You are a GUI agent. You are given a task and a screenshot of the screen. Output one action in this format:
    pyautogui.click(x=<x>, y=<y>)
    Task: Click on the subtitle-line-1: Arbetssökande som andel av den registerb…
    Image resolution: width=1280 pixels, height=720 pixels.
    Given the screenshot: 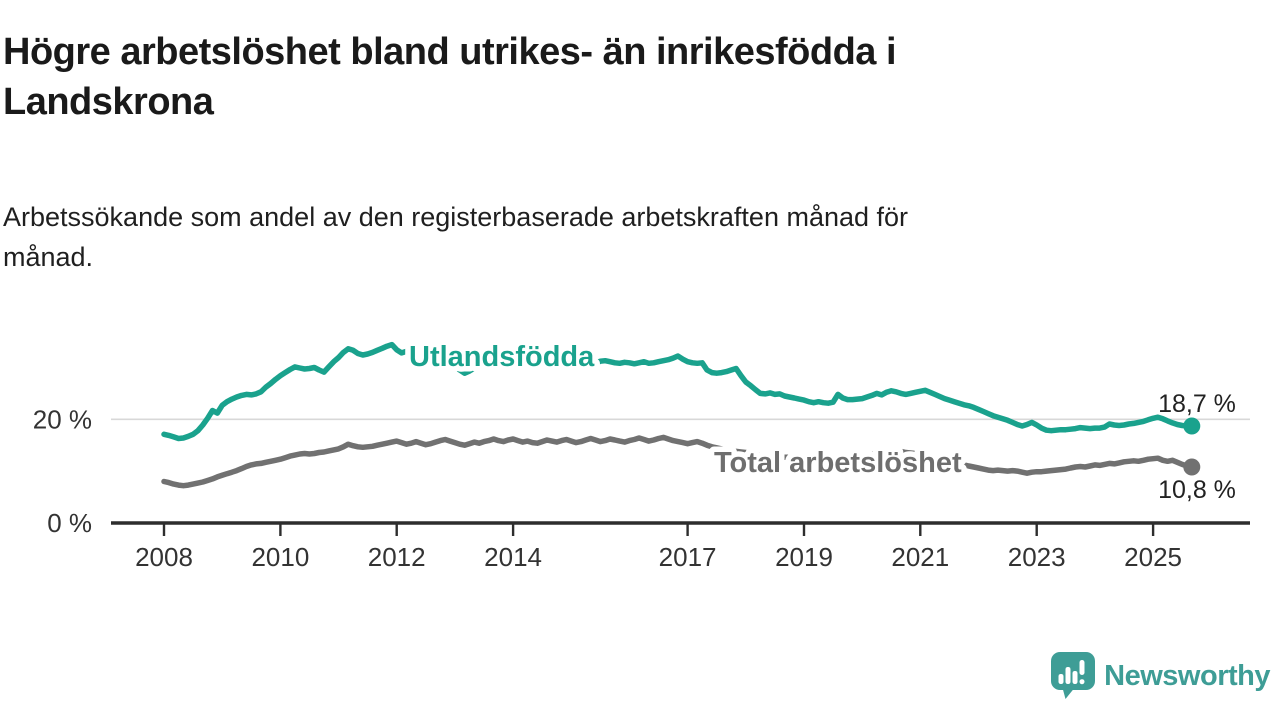 What is the action you would take?
    pyautogui.click(x=456, y=217)
    